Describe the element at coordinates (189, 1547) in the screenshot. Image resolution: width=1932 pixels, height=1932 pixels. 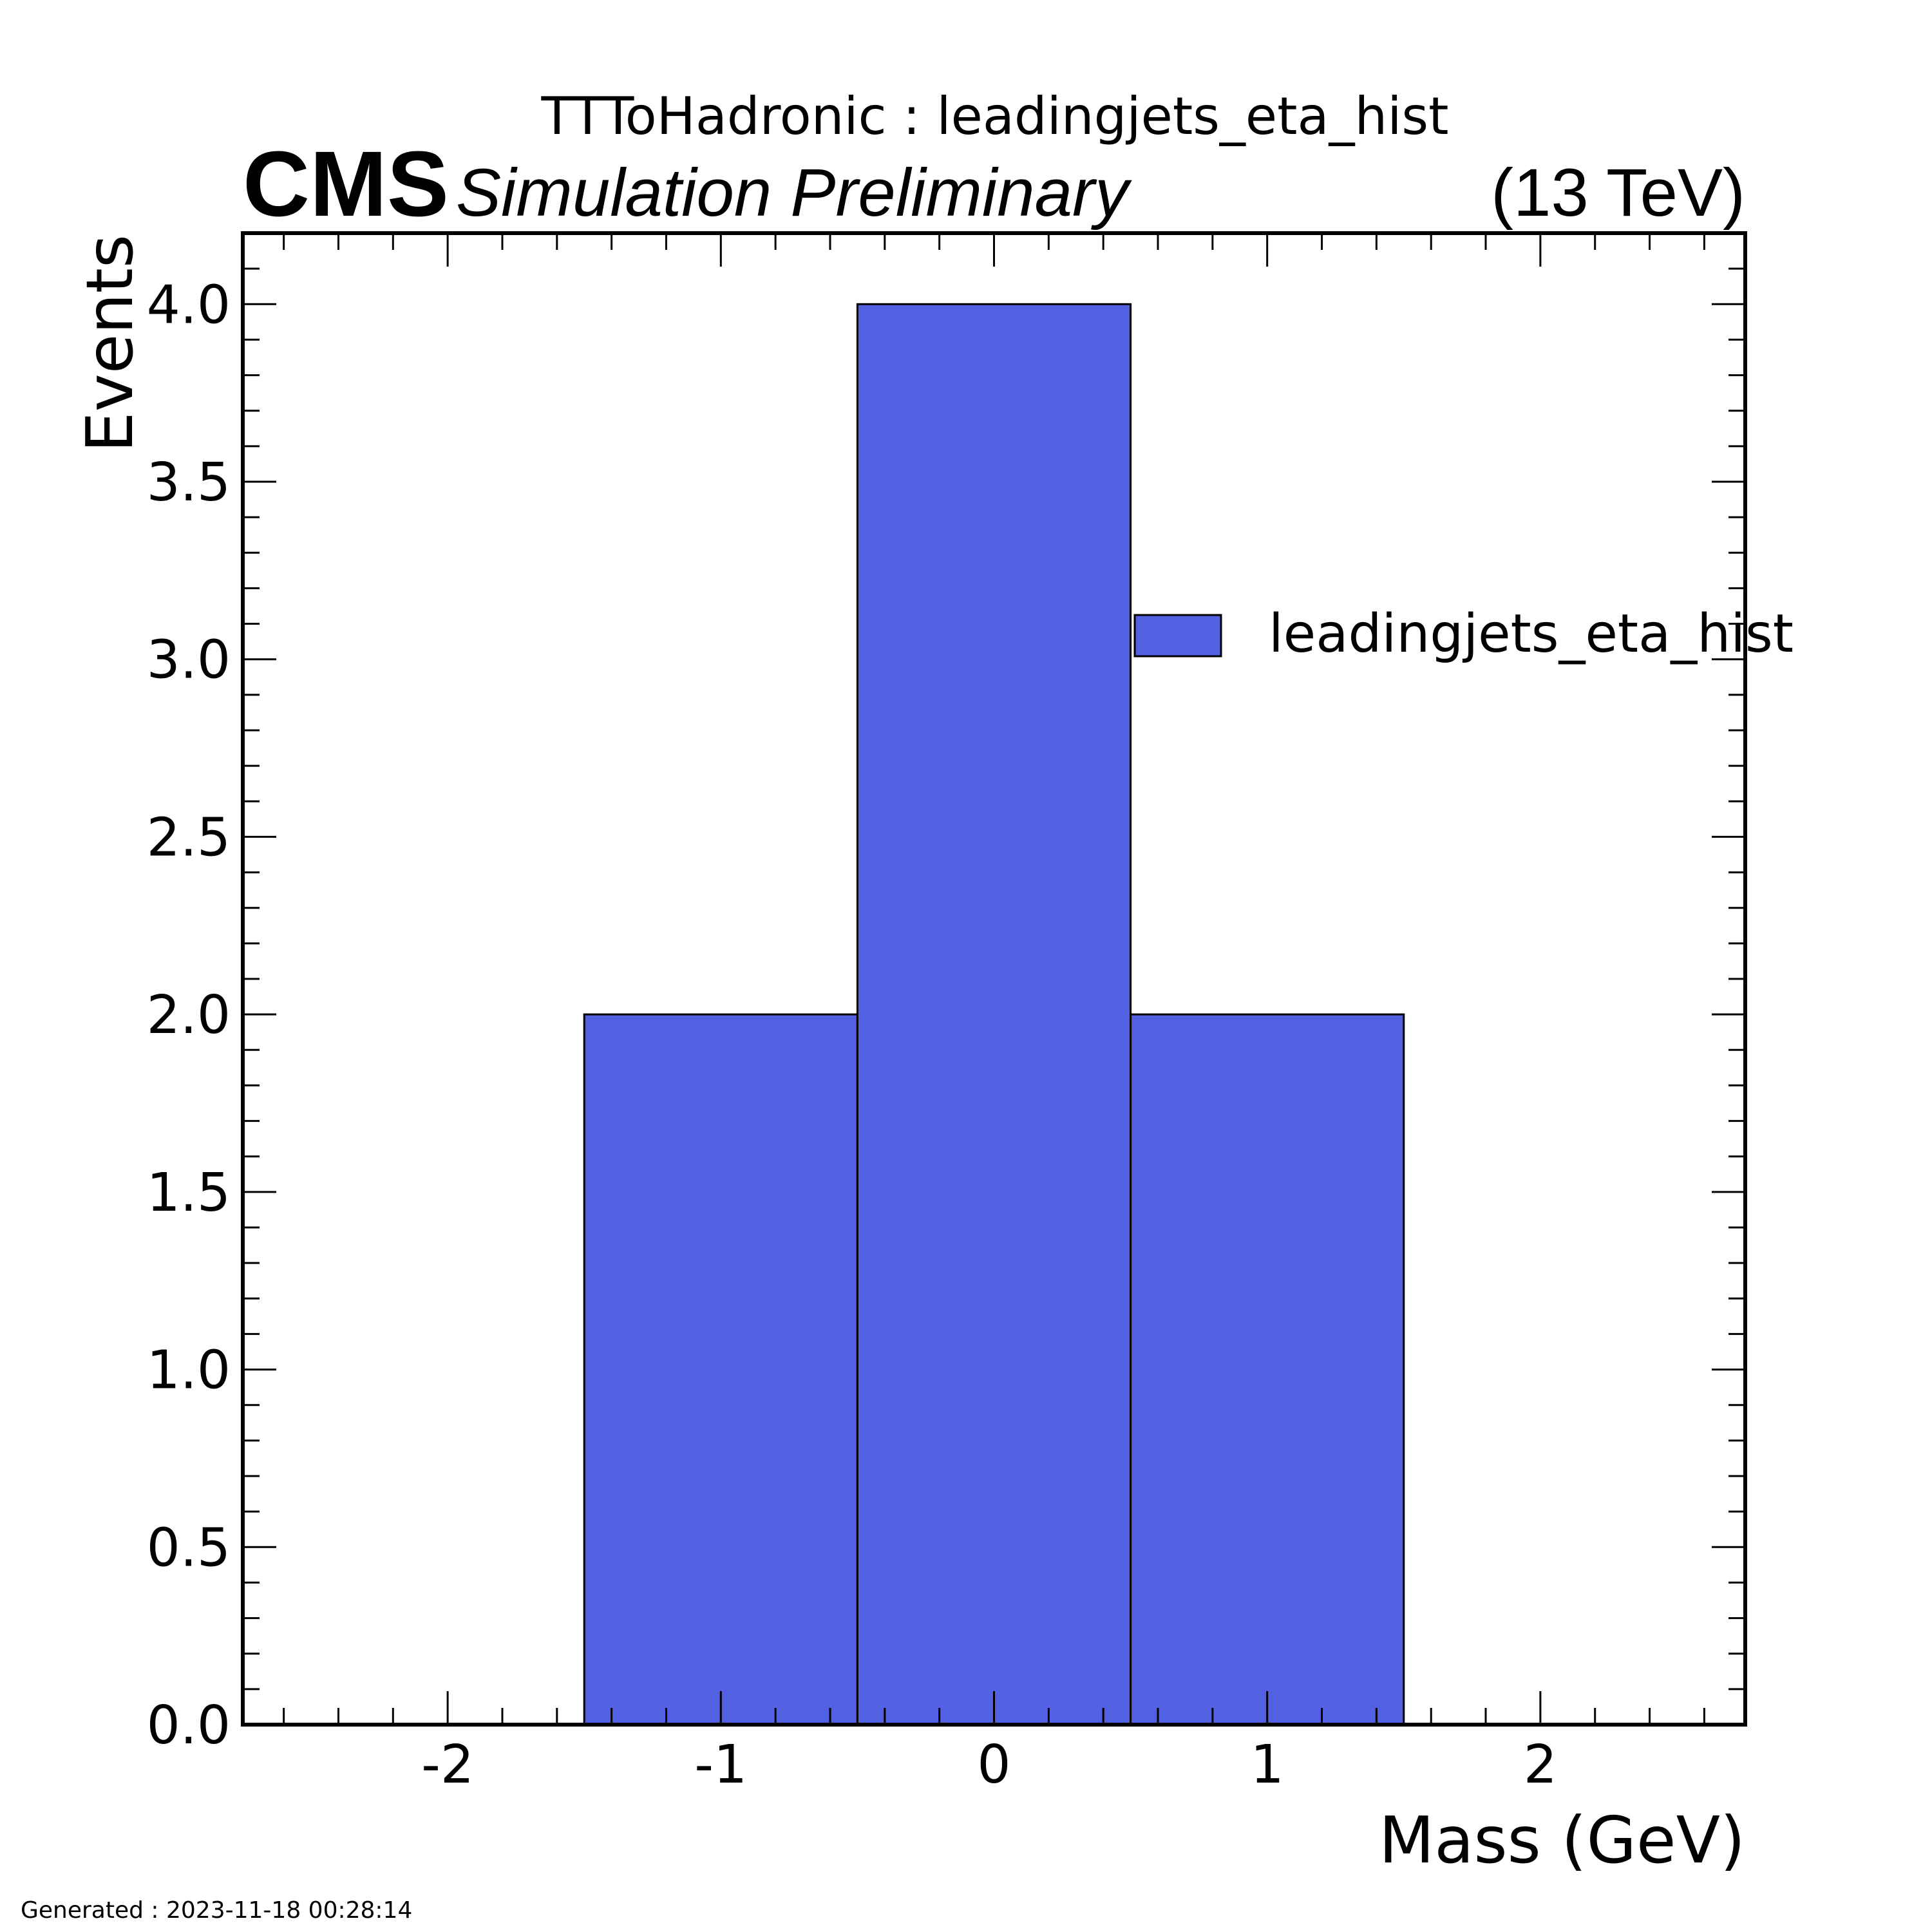
I see `y-tick-label: 0.5` at that location.